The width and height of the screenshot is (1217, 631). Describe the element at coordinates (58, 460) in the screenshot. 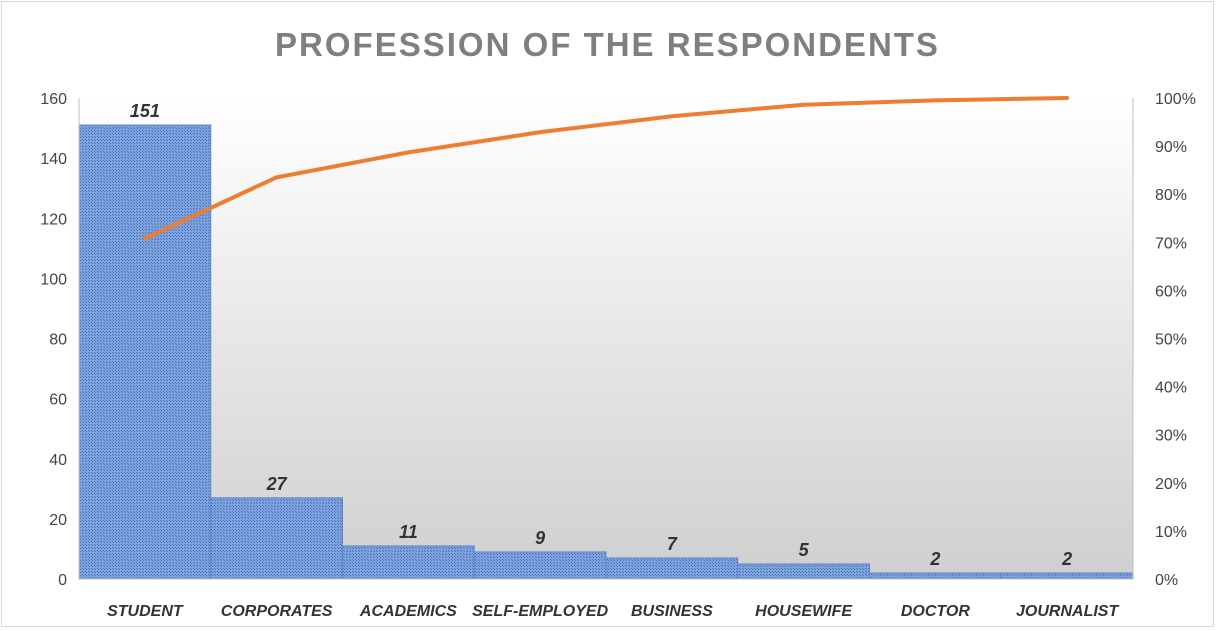

I see `y-left-tick-label: 40` at that location.